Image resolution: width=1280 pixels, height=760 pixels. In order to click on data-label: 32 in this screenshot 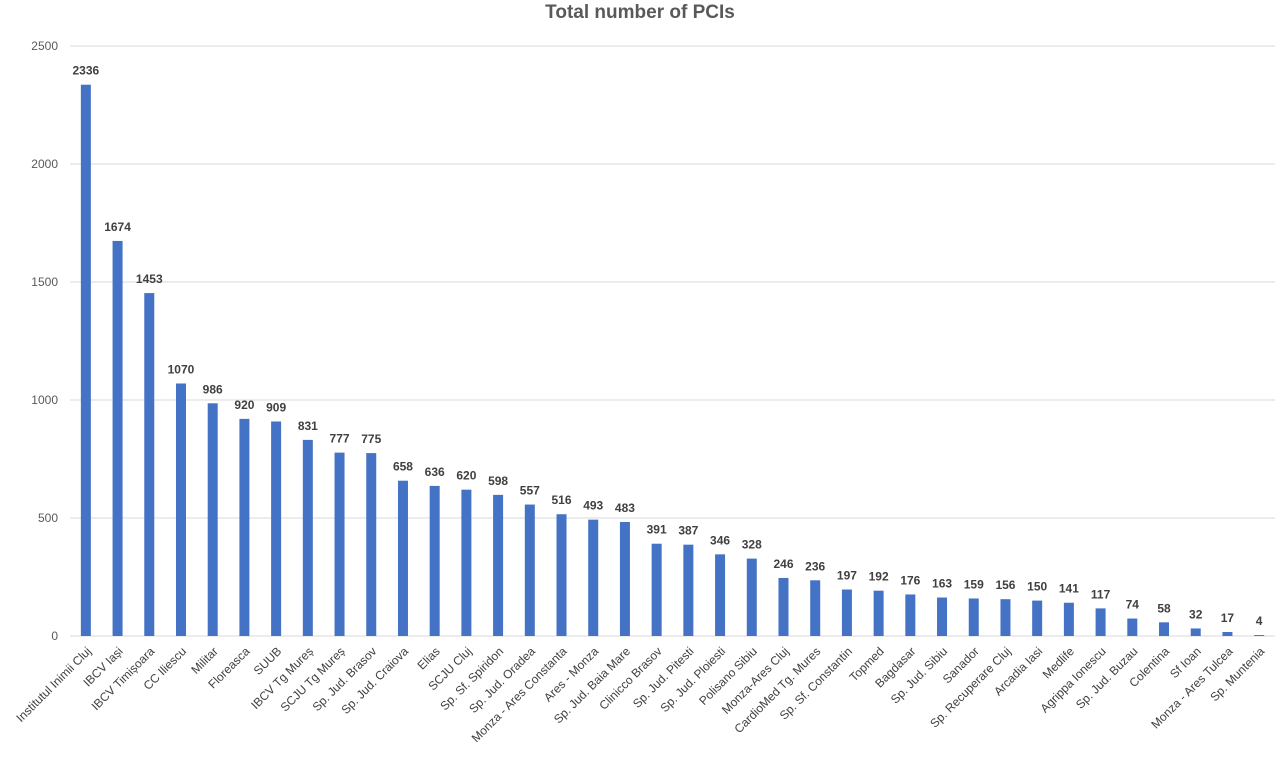, I will do `click(1196, 614)`.